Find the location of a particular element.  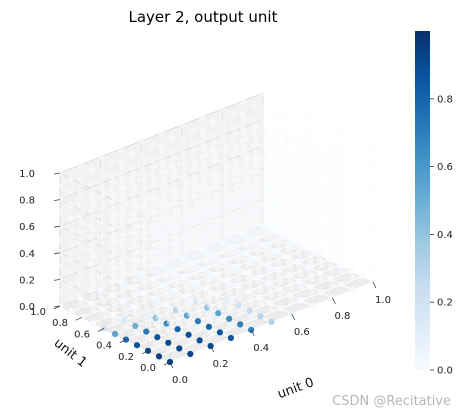

z-tick-label: 0.4 is located at coordinates (27, 254).